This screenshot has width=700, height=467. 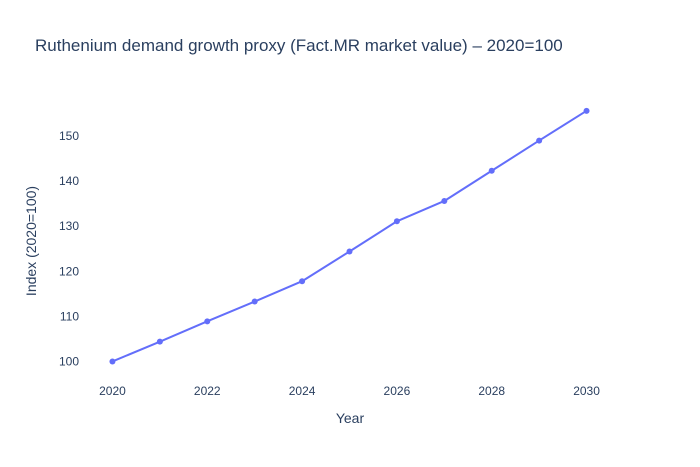 I want to click on y-tick-label: 150, so click(x=69, y=136).